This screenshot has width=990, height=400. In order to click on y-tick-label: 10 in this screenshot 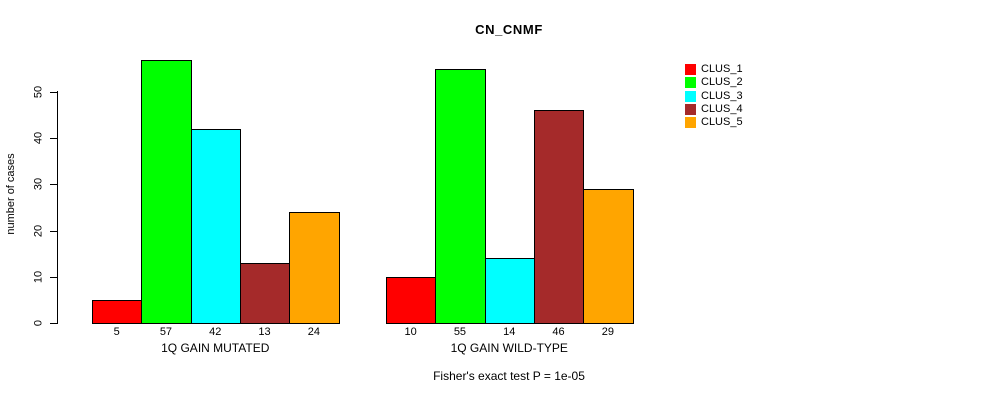, I will do `click(38, 277)`.